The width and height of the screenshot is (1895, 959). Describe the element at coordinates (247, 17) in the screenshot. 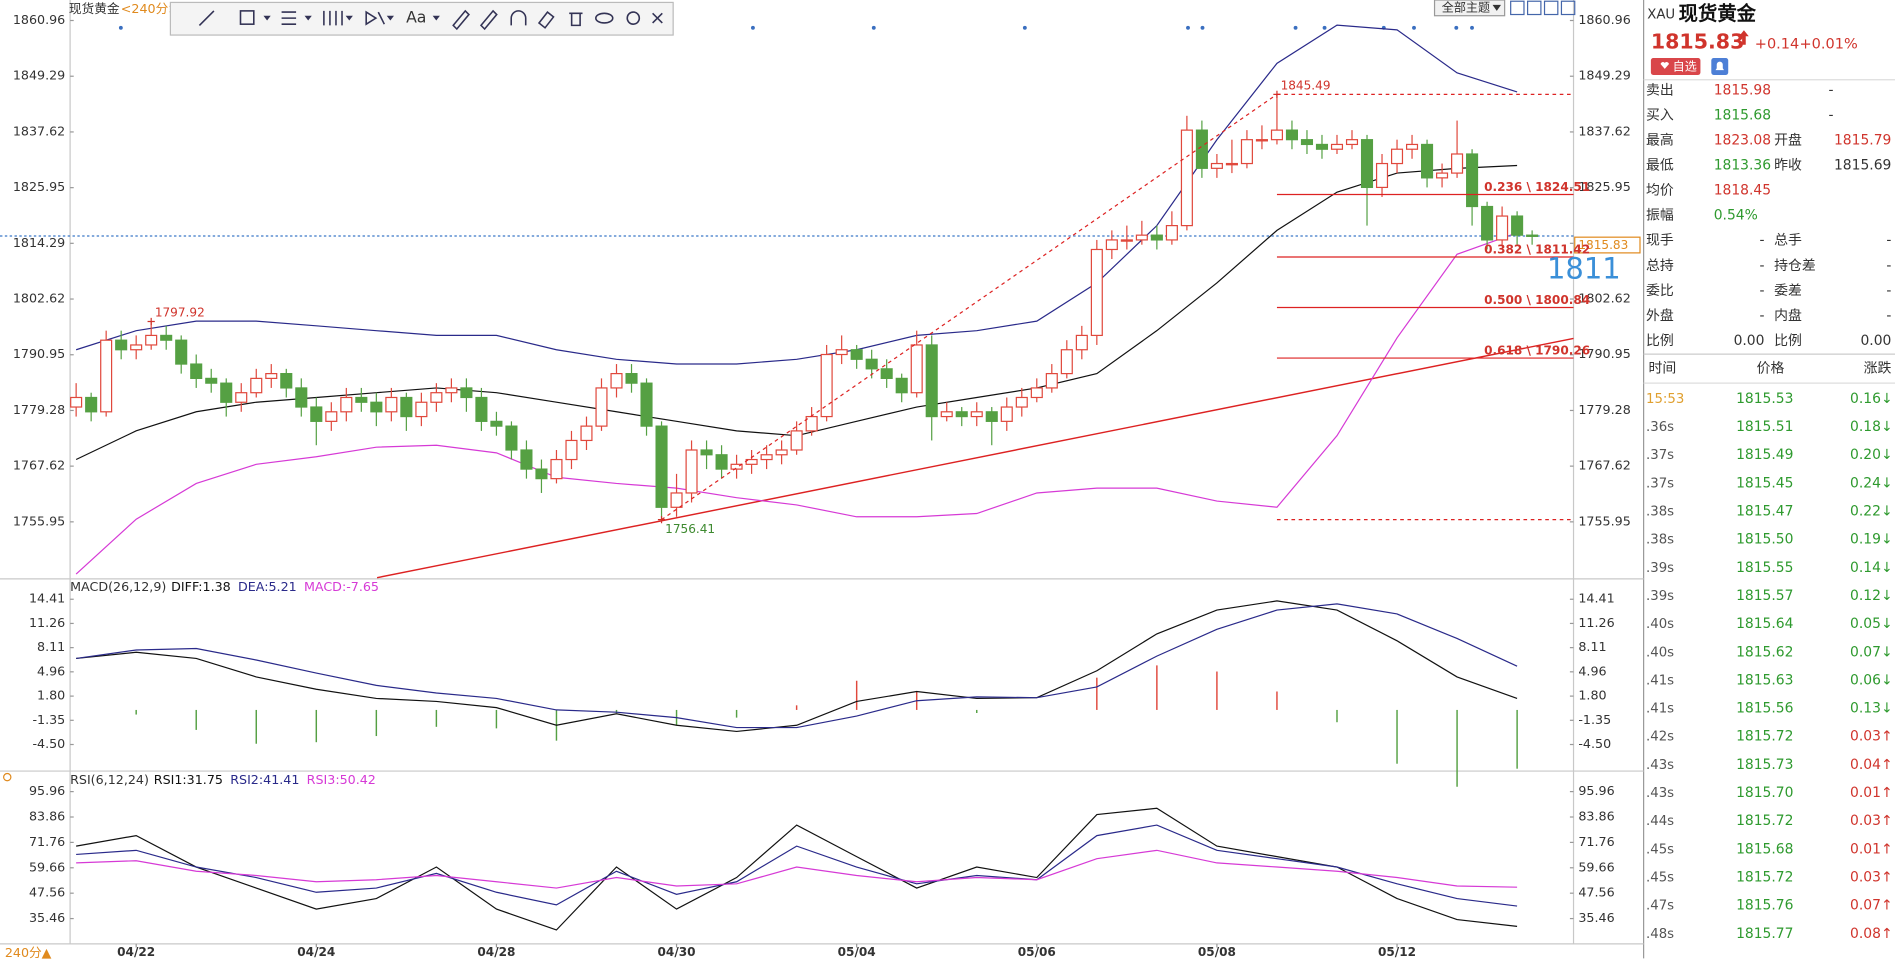

I see `shape-tool` at that location.